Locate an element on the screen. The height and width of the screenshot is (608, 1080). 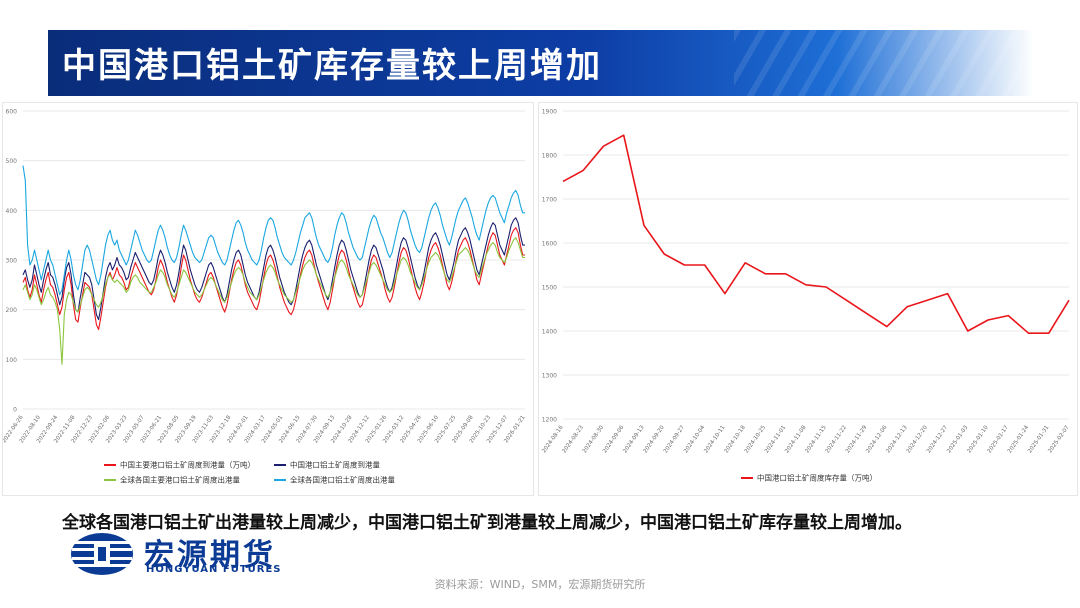
y-tick-label: 1500 is located at coordinates (549, 288).